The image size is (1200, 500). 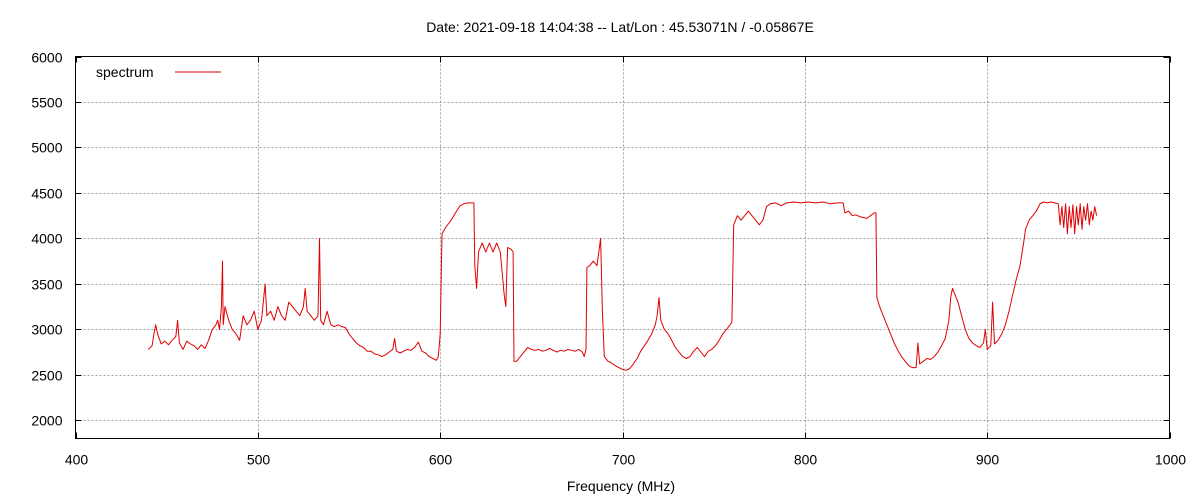 What do you see at coordinates (77, 460) in the screenshot?
I see `x-tick-label: 400` at bounding box center [77, 460].